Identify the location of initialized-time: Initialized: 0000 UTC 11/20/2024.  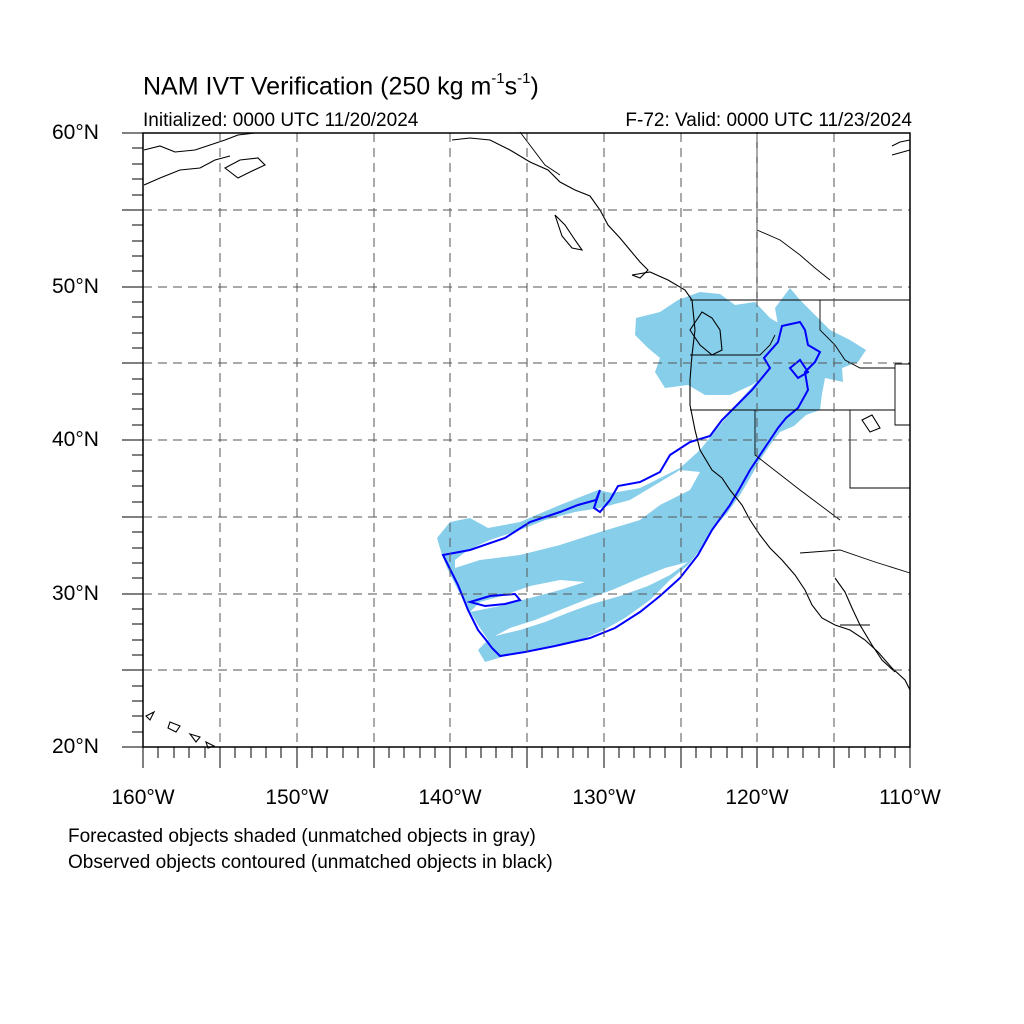
(281, 120).